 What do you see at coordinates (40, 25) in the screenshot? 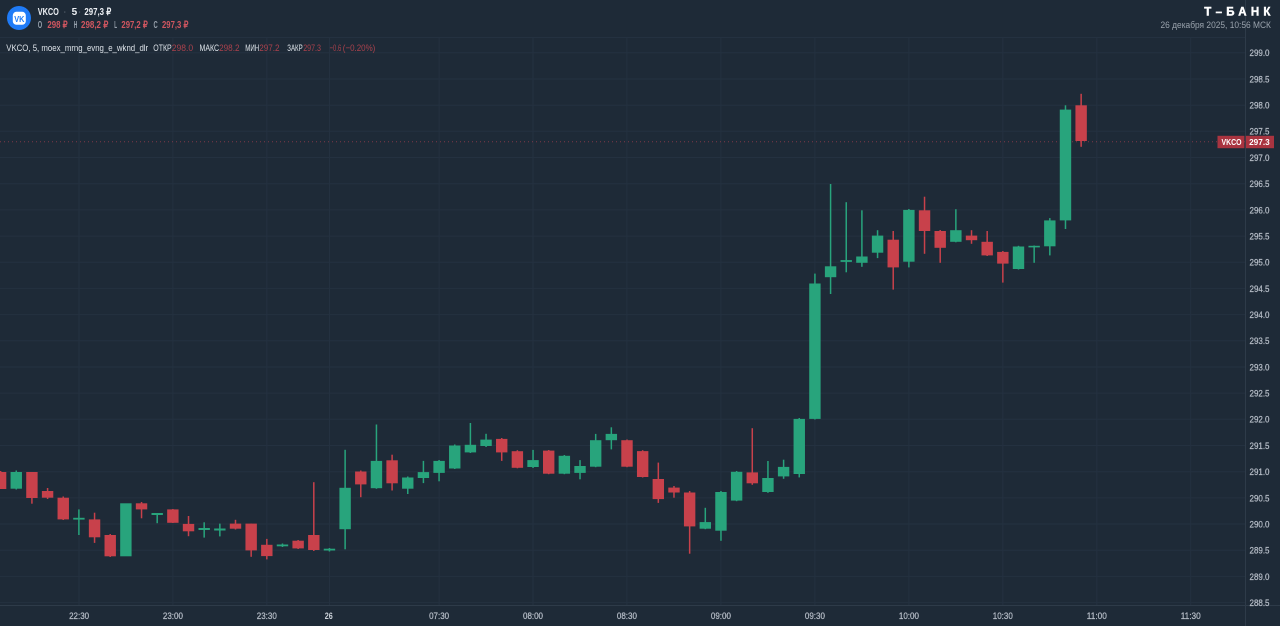
I see `svg-text: O` at bounding box center [40, 25].